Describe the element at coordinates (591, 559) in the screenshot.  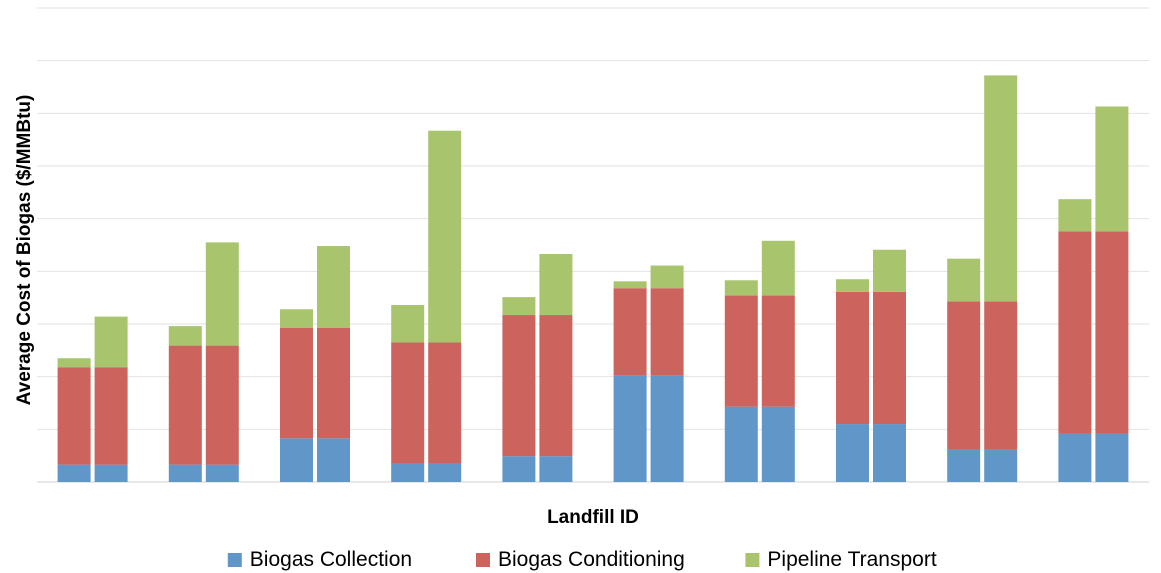
I see `legend-label: Biogas Conditioning` at that location.